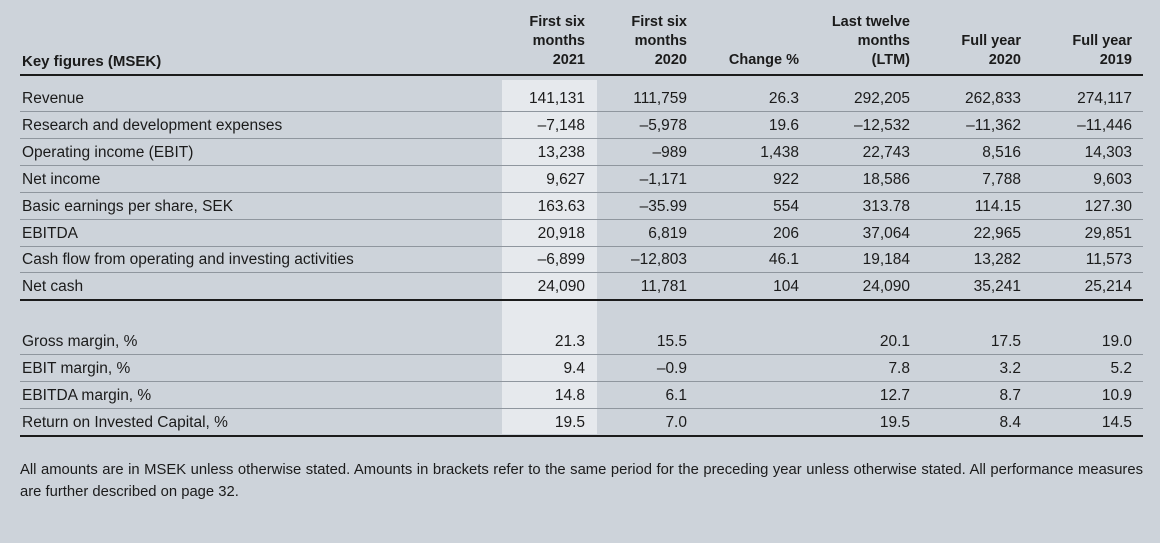 The width and height of the screenshot is (1160, 543). I want to click on table-row: Gross margin, % 21.3 15.5 20.1 17.5 19.0, so click(581, 341).